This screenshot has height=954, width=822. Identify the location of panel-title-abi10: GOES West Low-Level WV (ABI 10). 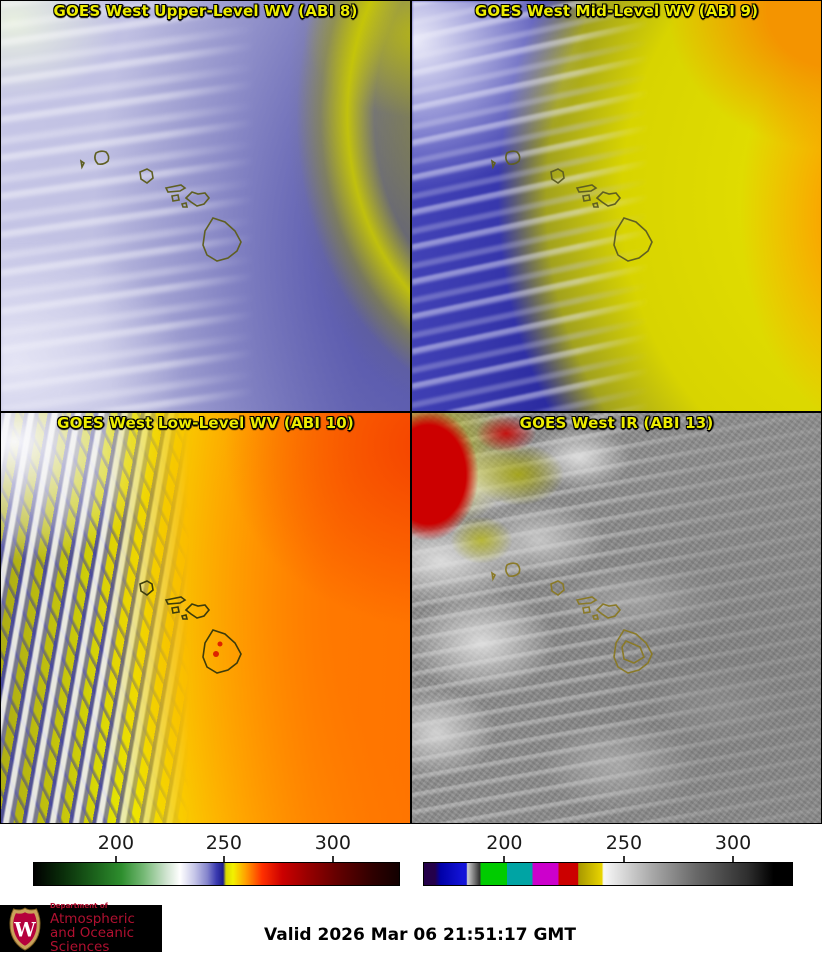
(205, 423).